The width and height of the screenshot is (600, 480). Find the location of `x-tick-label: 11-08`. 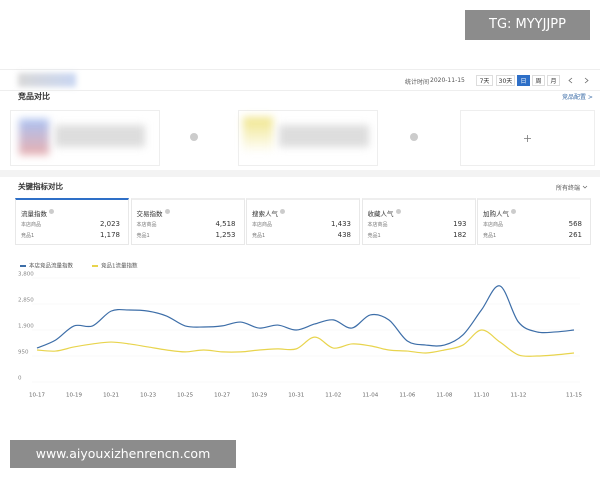

x-tick-label: 11-08 is located at coordinates (444, 396).